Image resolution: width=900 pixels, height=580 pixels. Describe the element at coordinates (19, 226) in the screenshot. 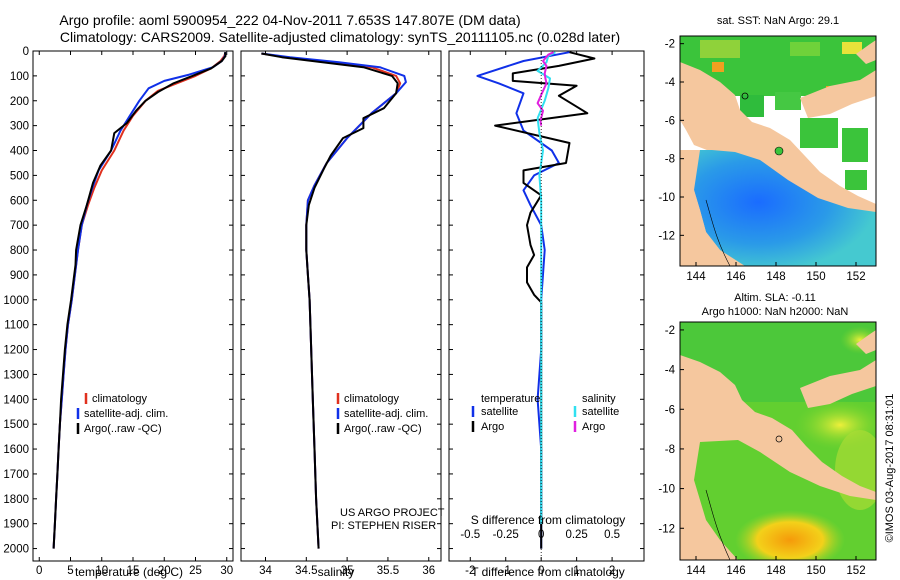

I see `y-tick-label: 700` at that location.